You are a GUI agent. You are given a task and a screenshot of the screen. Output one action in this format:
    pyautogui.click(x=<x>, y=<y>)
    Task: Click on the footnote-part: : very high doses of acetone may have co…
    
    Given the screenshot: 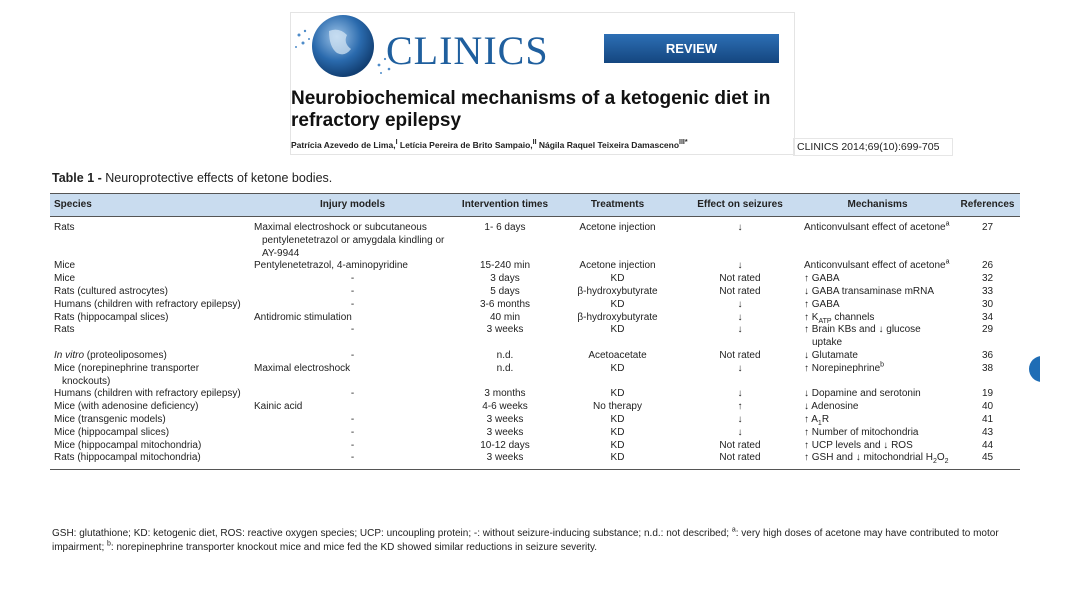 What is the action you would take?
    pyautogui.click(x=525, y=540)
    